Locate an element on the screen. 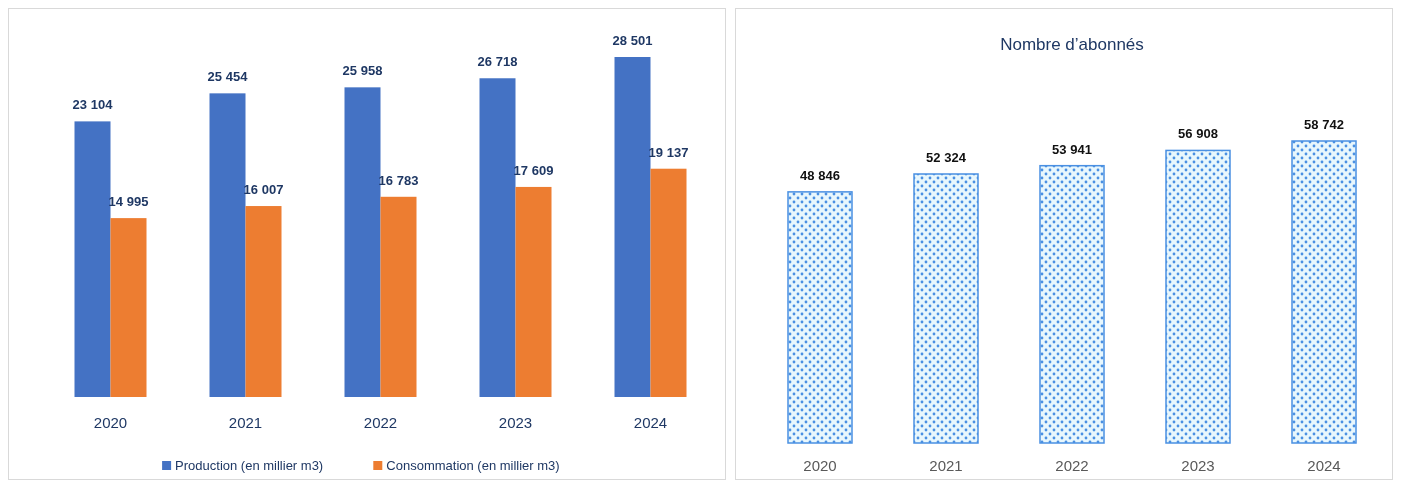 The image size is (1401, 488). data-label: 25 454 is located at coordinates (228, 77).